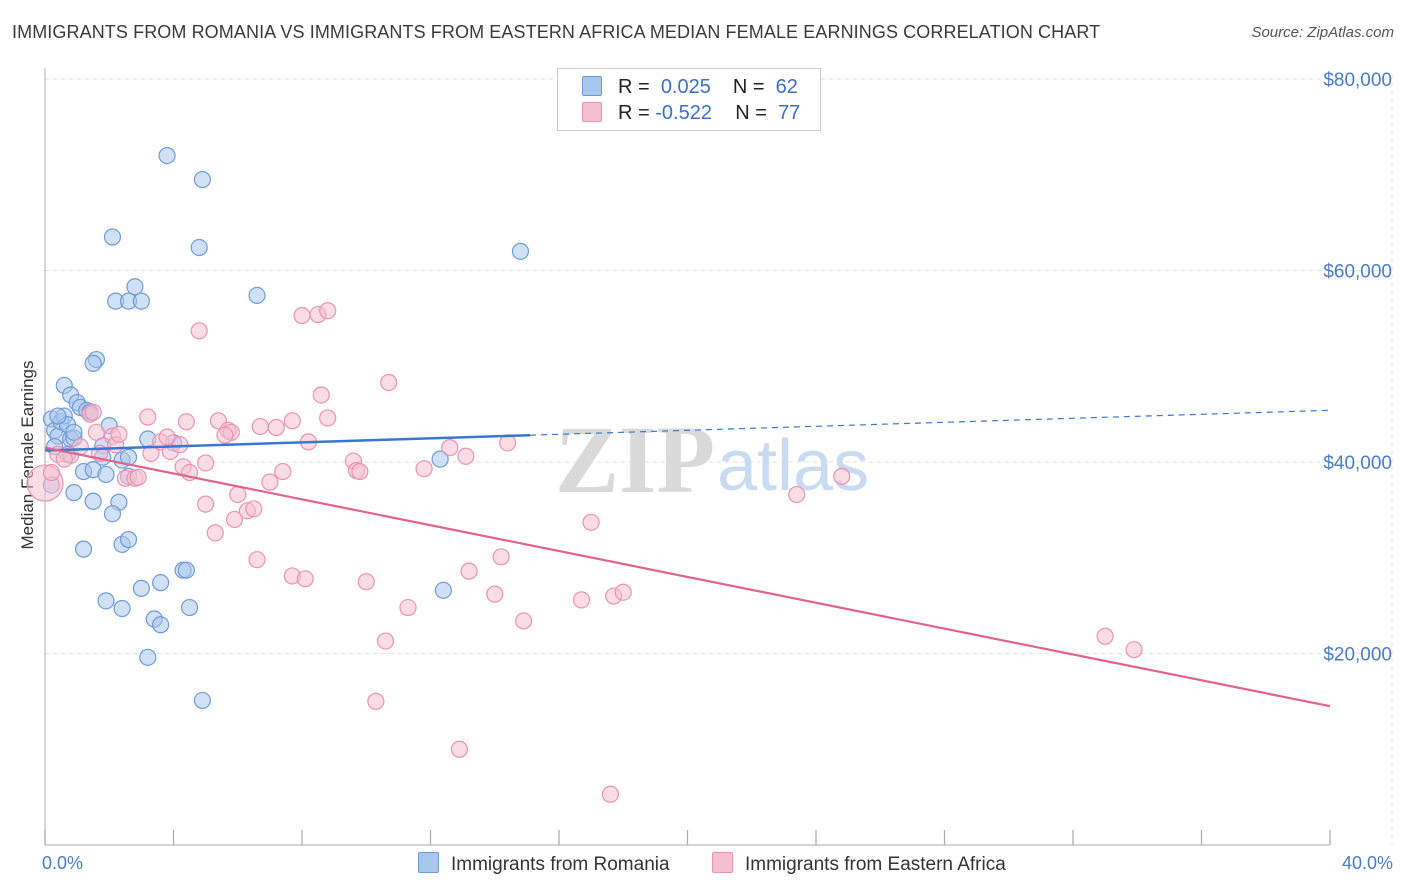 This screenshot has width=1406, height=892. I want to click on romania-trend-line, so click(287, 442).